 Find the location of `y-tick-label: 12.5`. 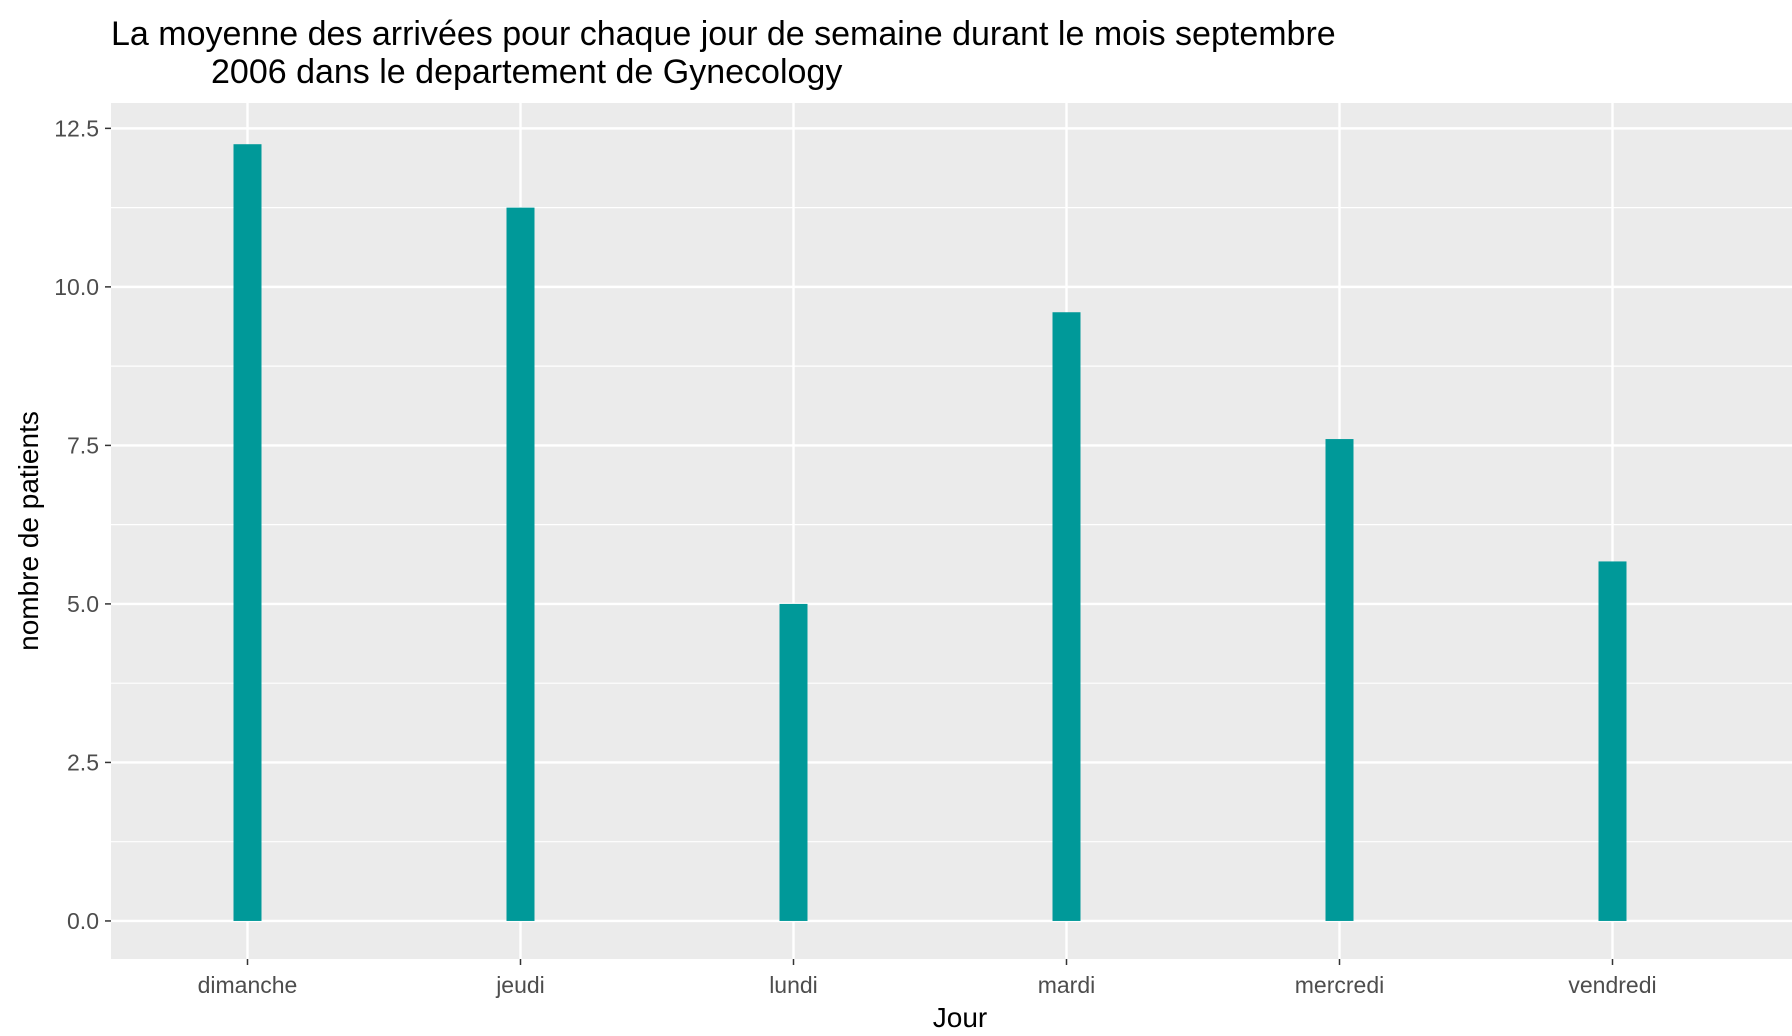

y-tick-label: 12.5 is located at coordinates (76, 128).